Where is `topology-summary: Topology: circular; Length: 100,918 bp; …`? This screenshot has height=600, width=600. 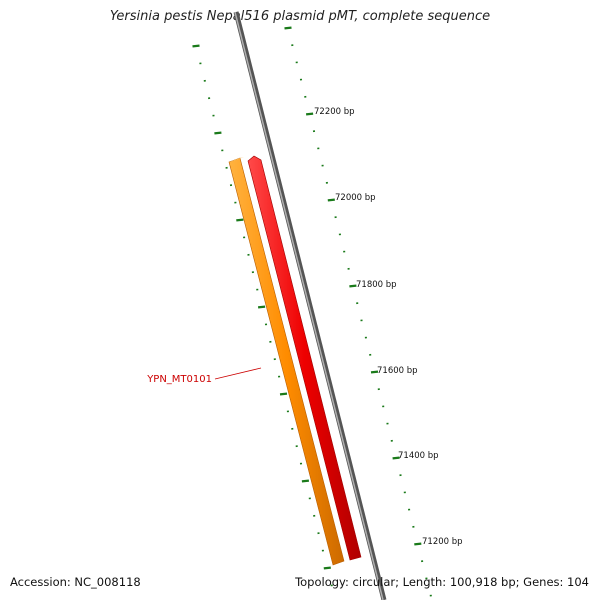
topology-summary: Topology: circular; Length: 100,918 bp; … is located at coordinates (442, 582).